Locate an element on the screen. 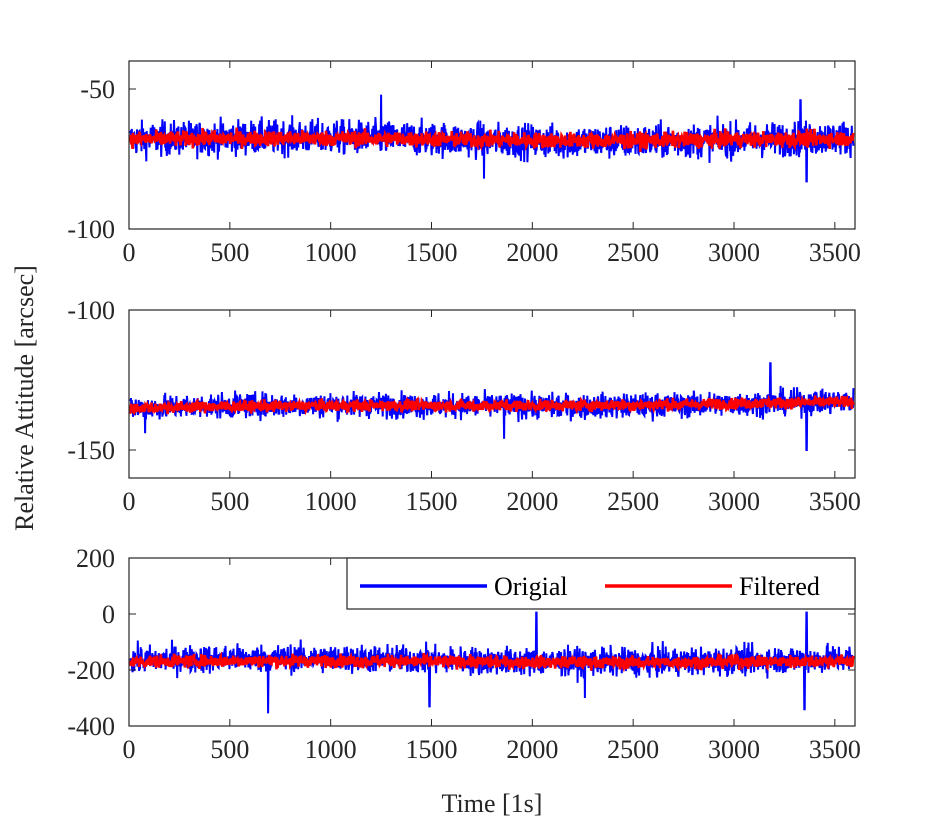 Image resolution: width=945 pixels, height=827 pixels. x-tick-label-1-0: 0 is located at coordinates (129, 252).